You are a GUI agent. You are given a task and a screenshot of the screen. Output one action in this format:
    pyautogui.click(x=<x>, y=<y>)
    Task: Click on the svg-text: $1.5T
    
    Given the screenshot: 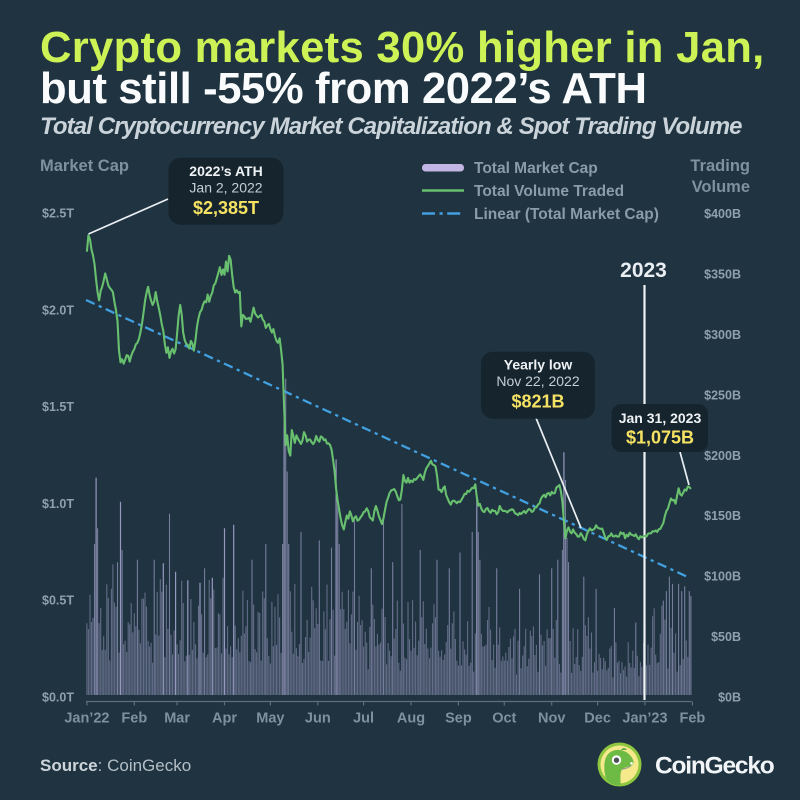 What is the action you would take?
    pyautogui.click(x=58, y=407)
    